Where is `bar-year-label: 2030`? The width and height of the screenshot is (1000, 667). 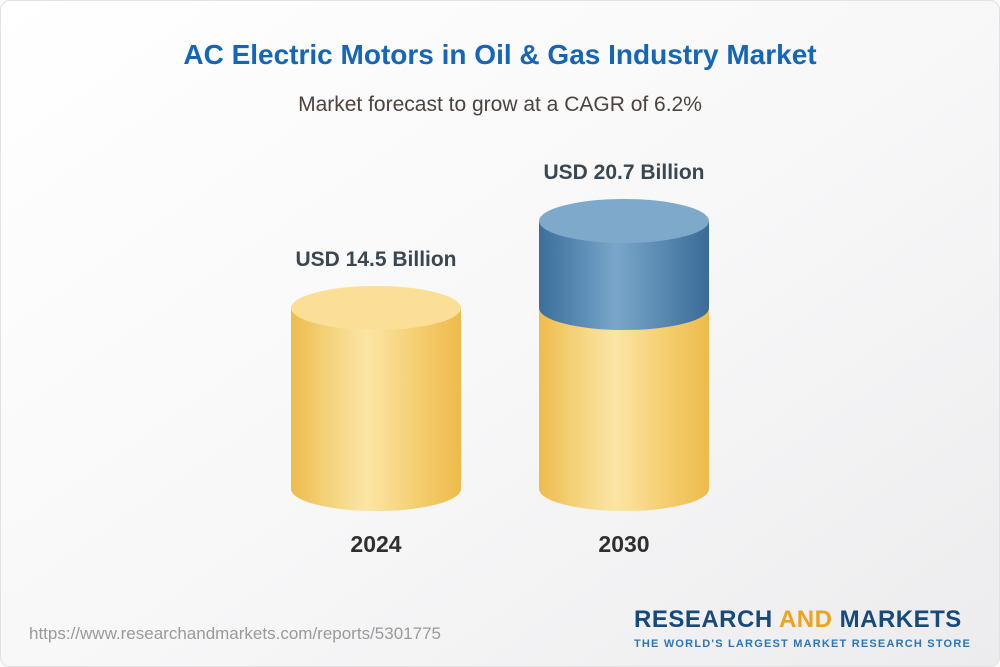 bar-year-label: 2030 is located at coordinates (624, 544).